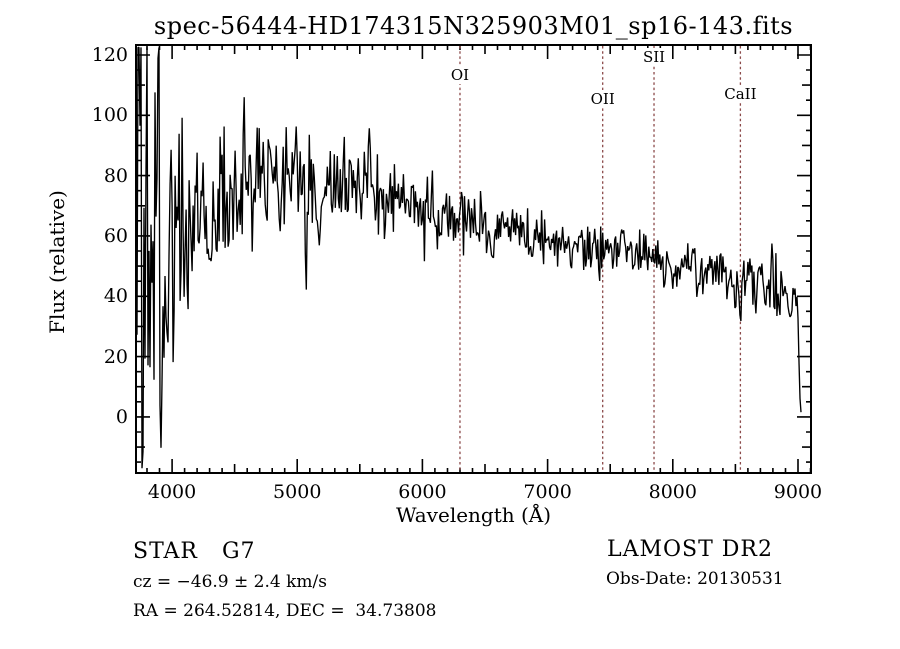 The width and height of the screenshot is (900, 649). Describe the element at coordinates (297, 492) in the screenshot. I see `x-tick-label: 5000` at that location.